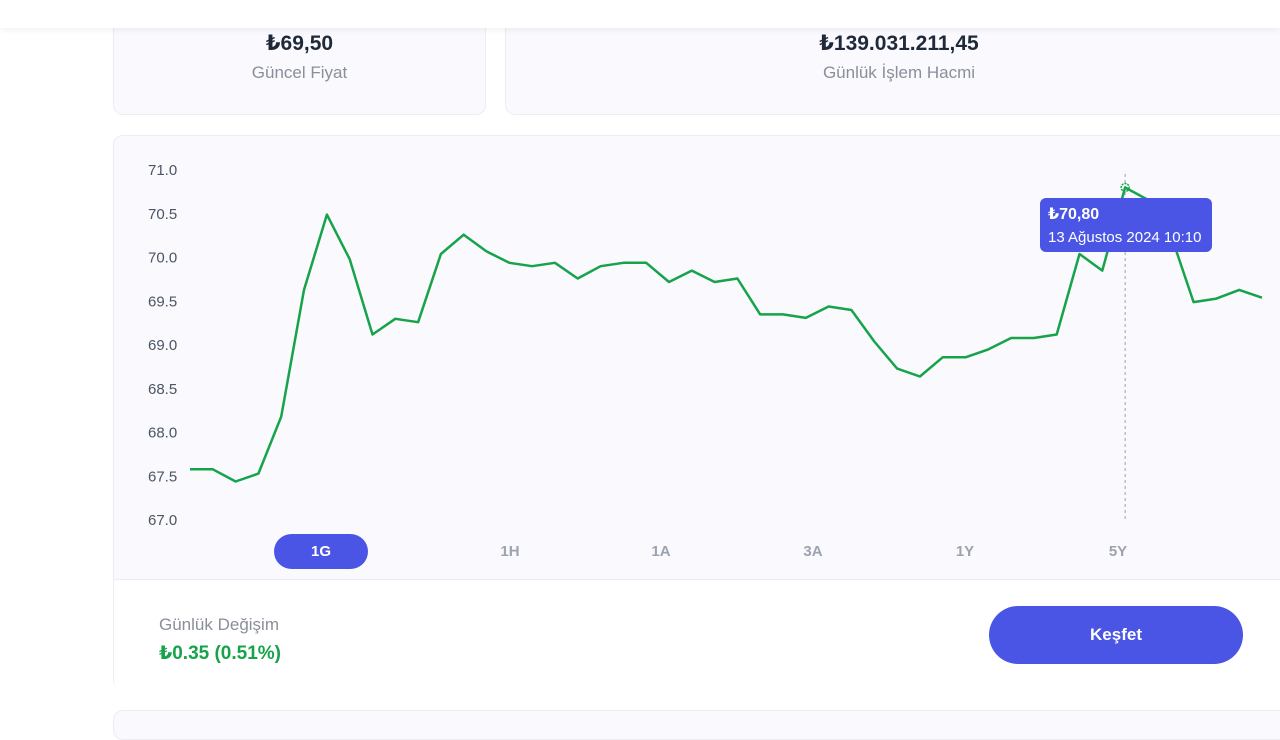 Image resolution: width=1280 pixels, height=740 pixels. What do you see at coordinates (162, 476) in the screenshot?
I see `y-tick-label: 67.5` at bounding box center [162, 476].